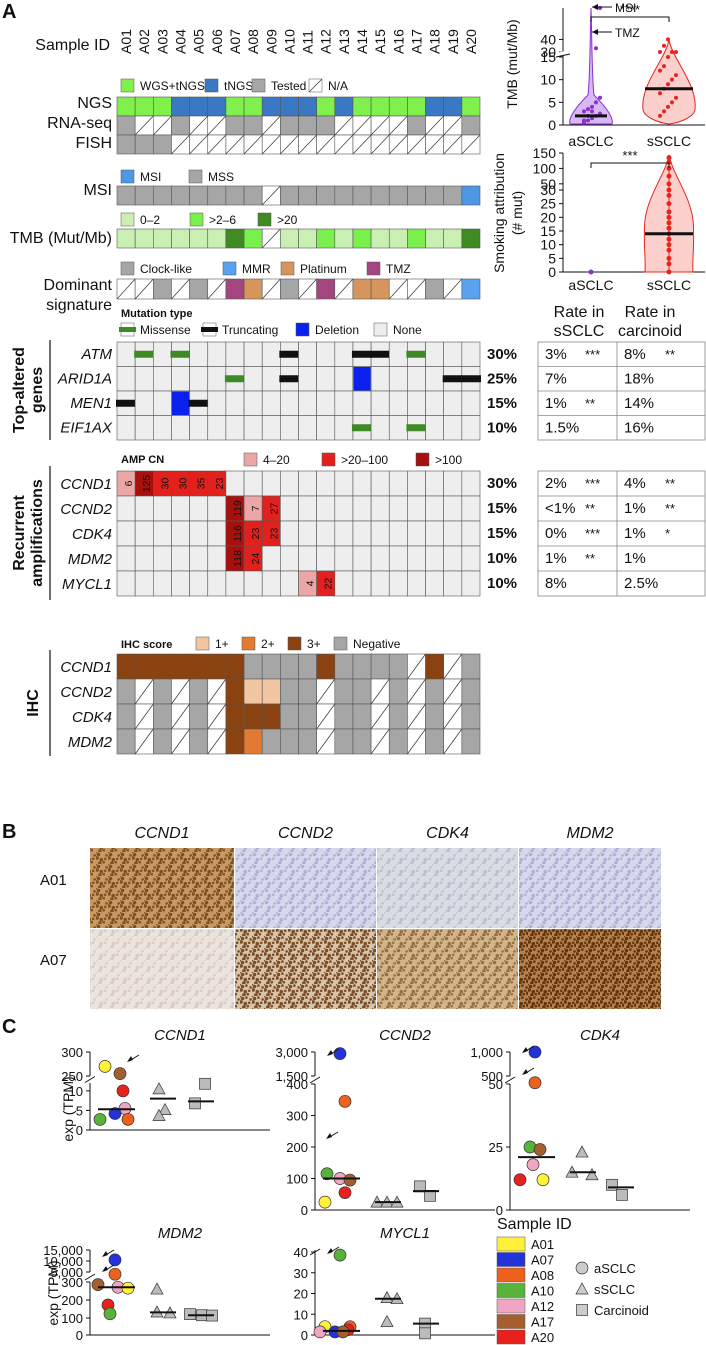  What do you see at coordinates (105, 1254) in the screenshot?
I see `panel-c-arrow-head` at bounding box center [105, 1254].